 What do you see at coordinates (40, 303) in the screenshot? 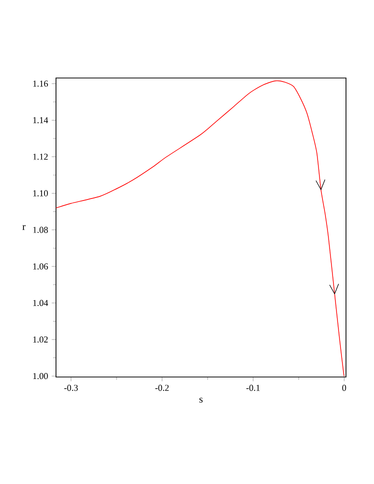
I see `y-tick-label: 1.04` at bounding box center [40, 303].